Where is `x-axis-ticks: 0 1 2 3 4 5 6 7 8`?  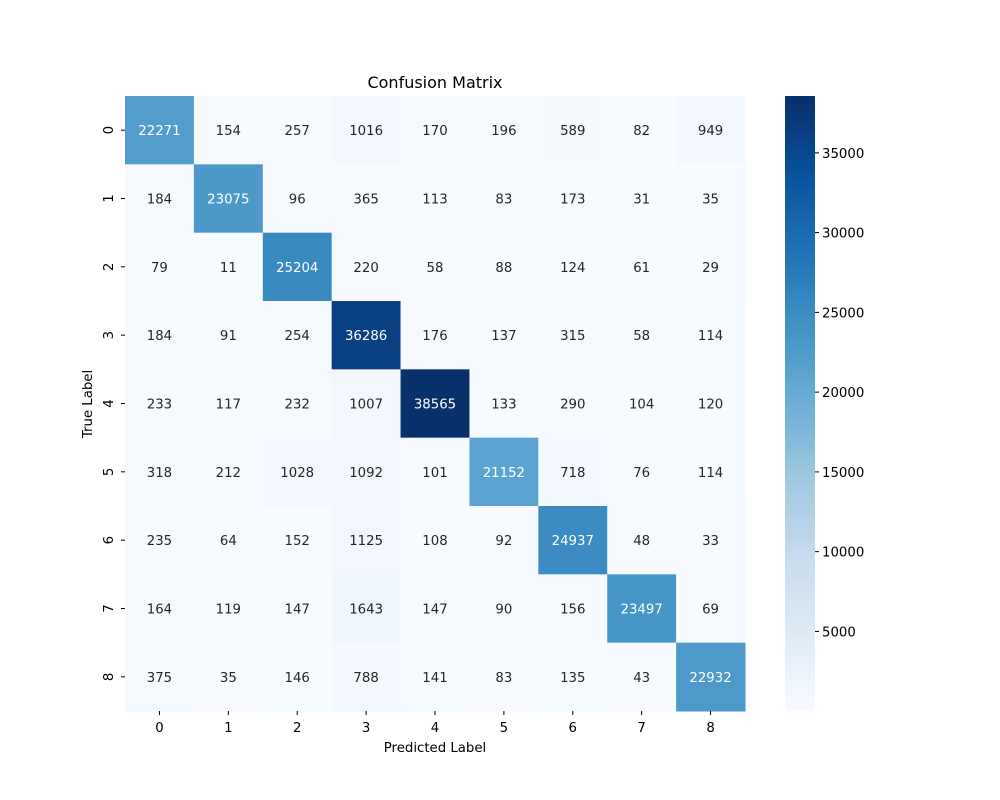
x-axis-ticks: 0 1 2 3 4 5 6 7 8 is located at coordinates (435, 723).